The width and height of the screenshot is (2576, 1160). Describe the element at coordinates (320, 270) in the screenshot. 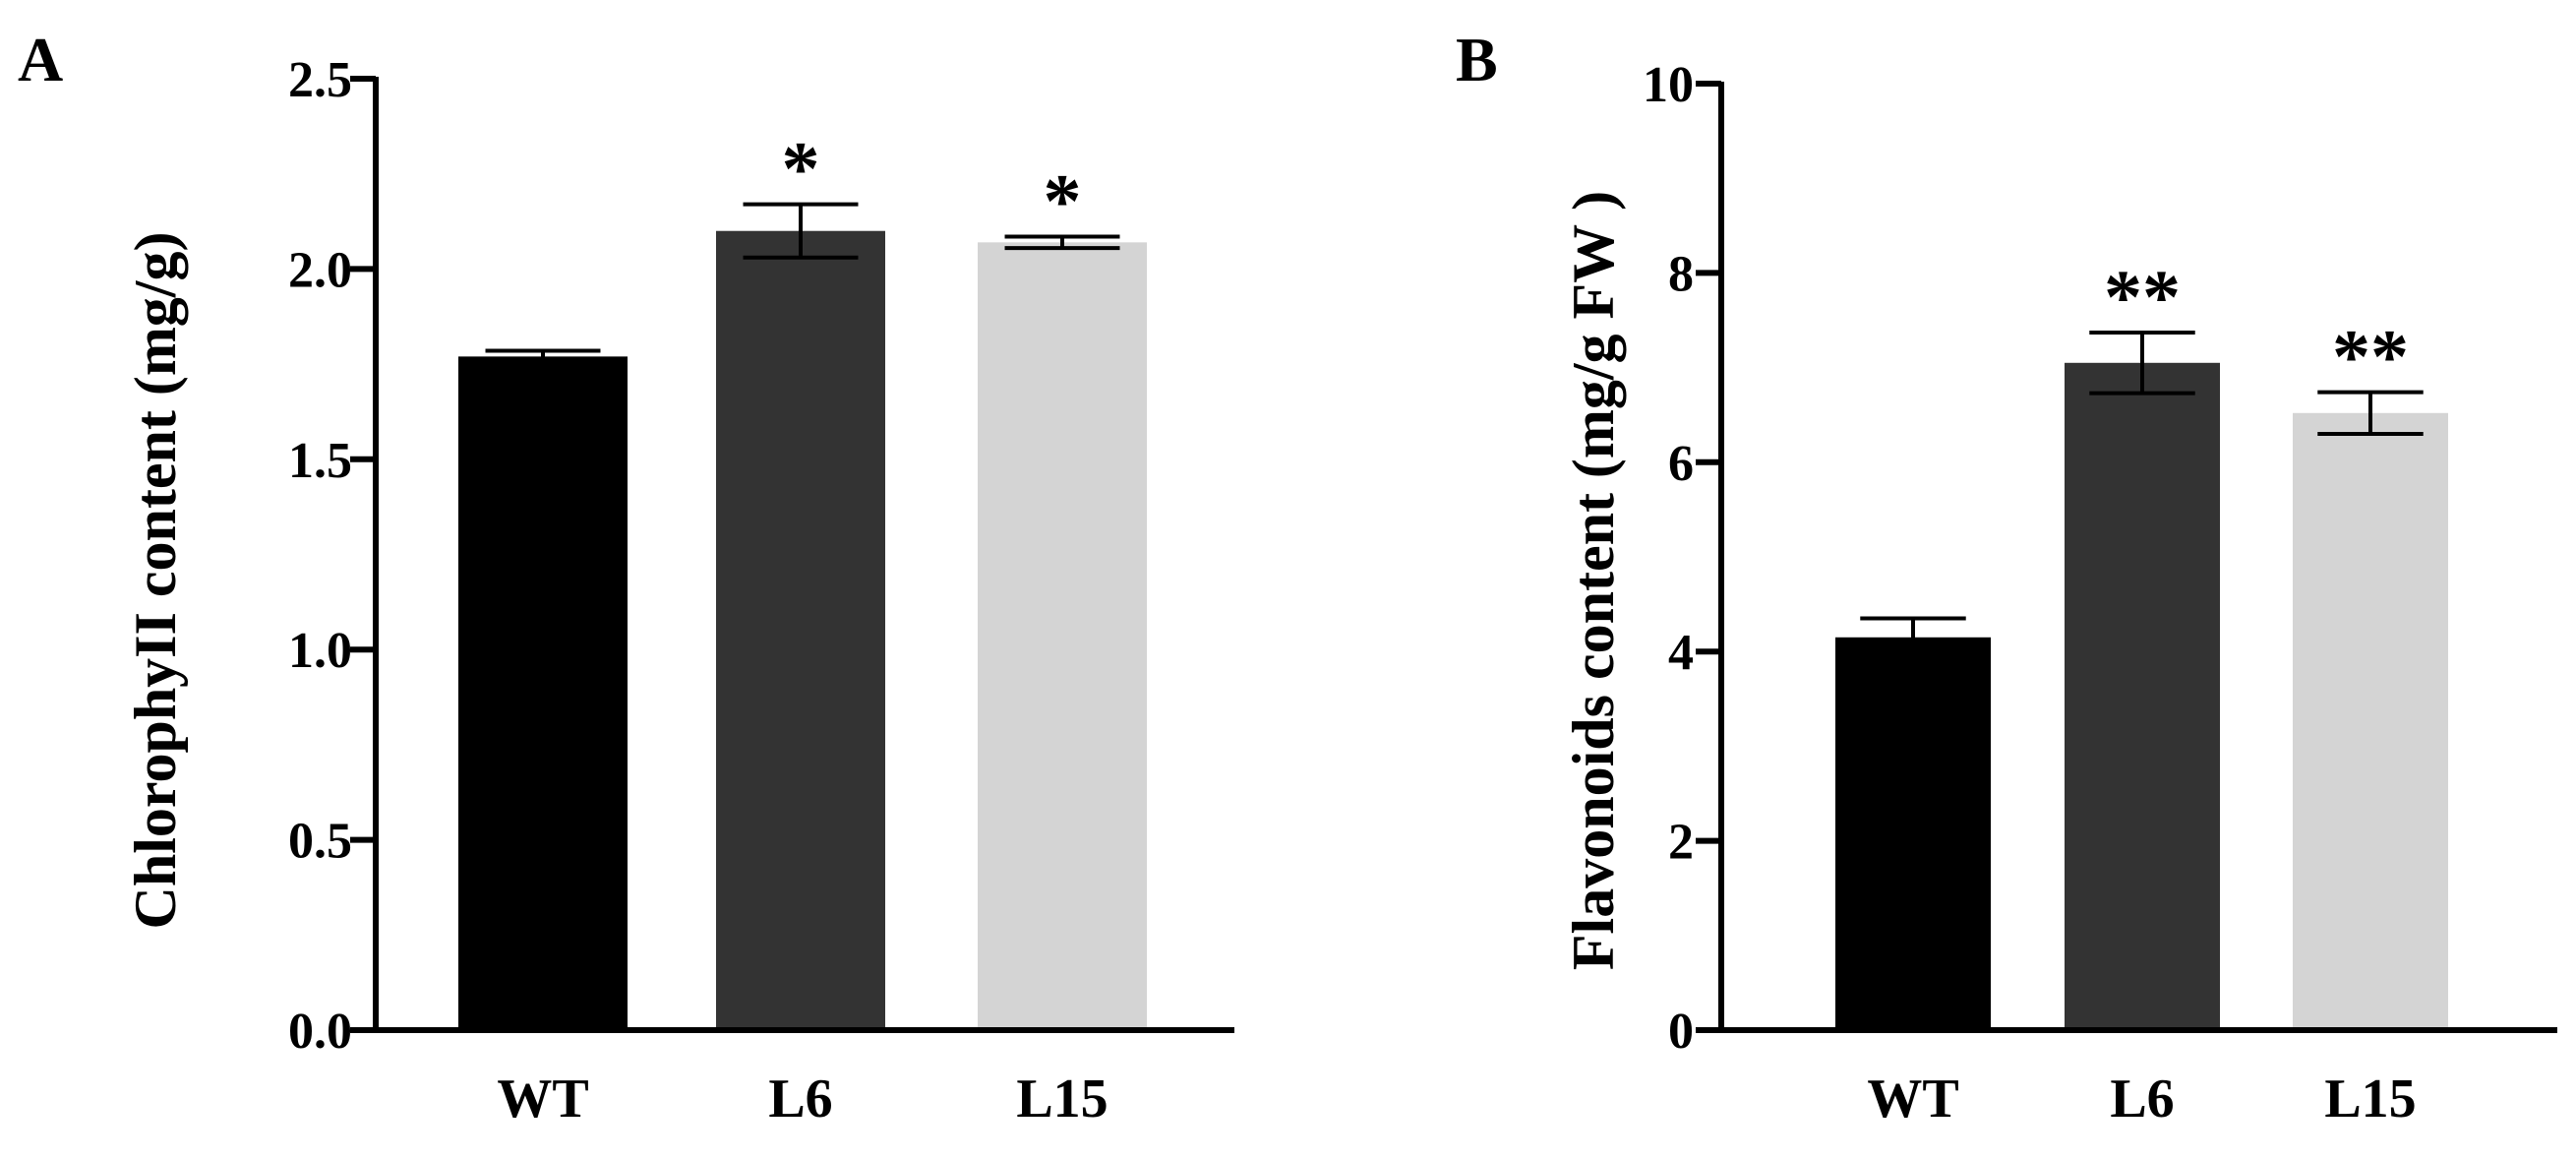

I see `y-tick-label: 2.0` at that location.